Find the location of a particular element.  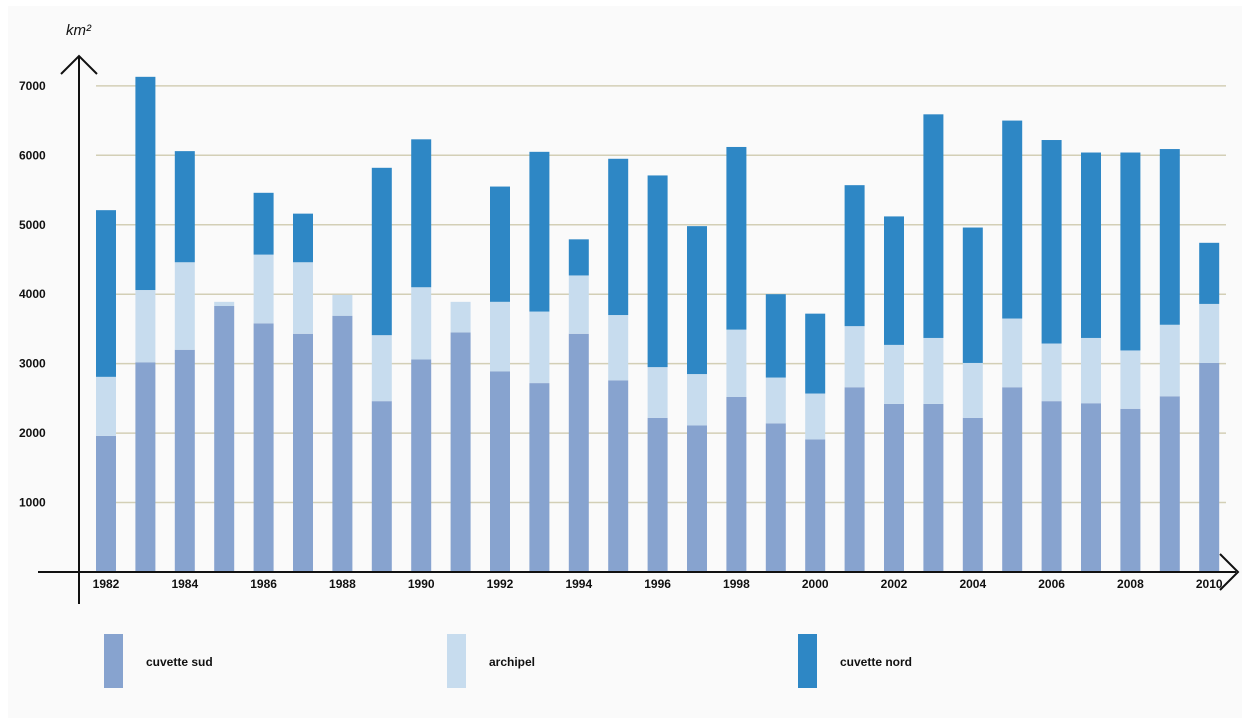

bar-cuvette-nord-2005 is located at coordinates (1012, 219).